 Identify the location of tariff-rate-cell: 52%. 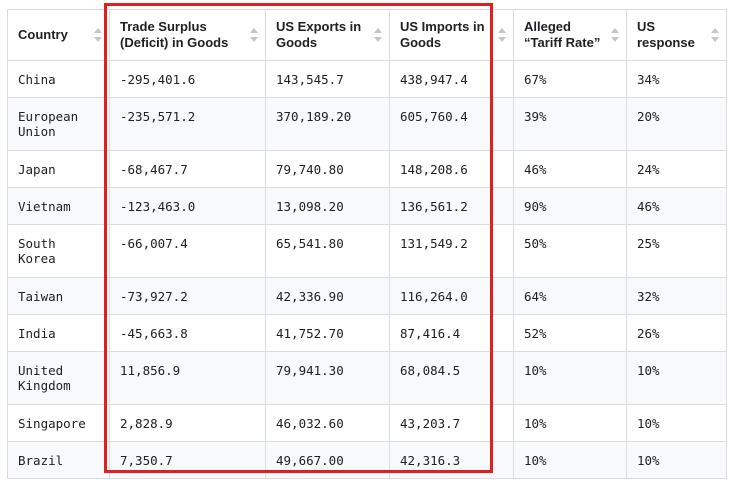
(570, 333).